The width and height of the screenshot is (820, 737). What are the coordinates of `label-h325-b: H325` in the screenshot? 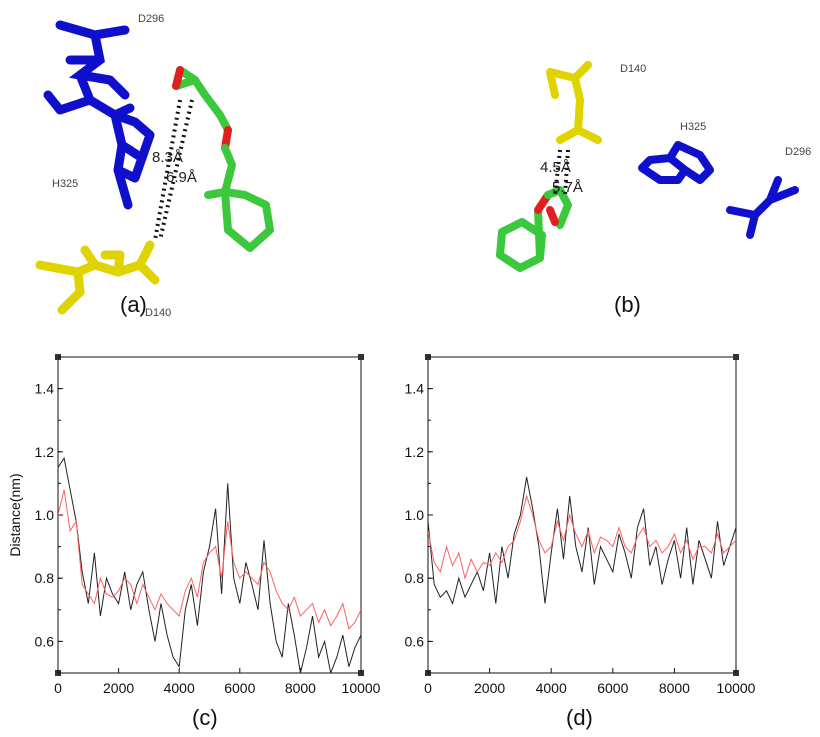 It's located at (693, 127).